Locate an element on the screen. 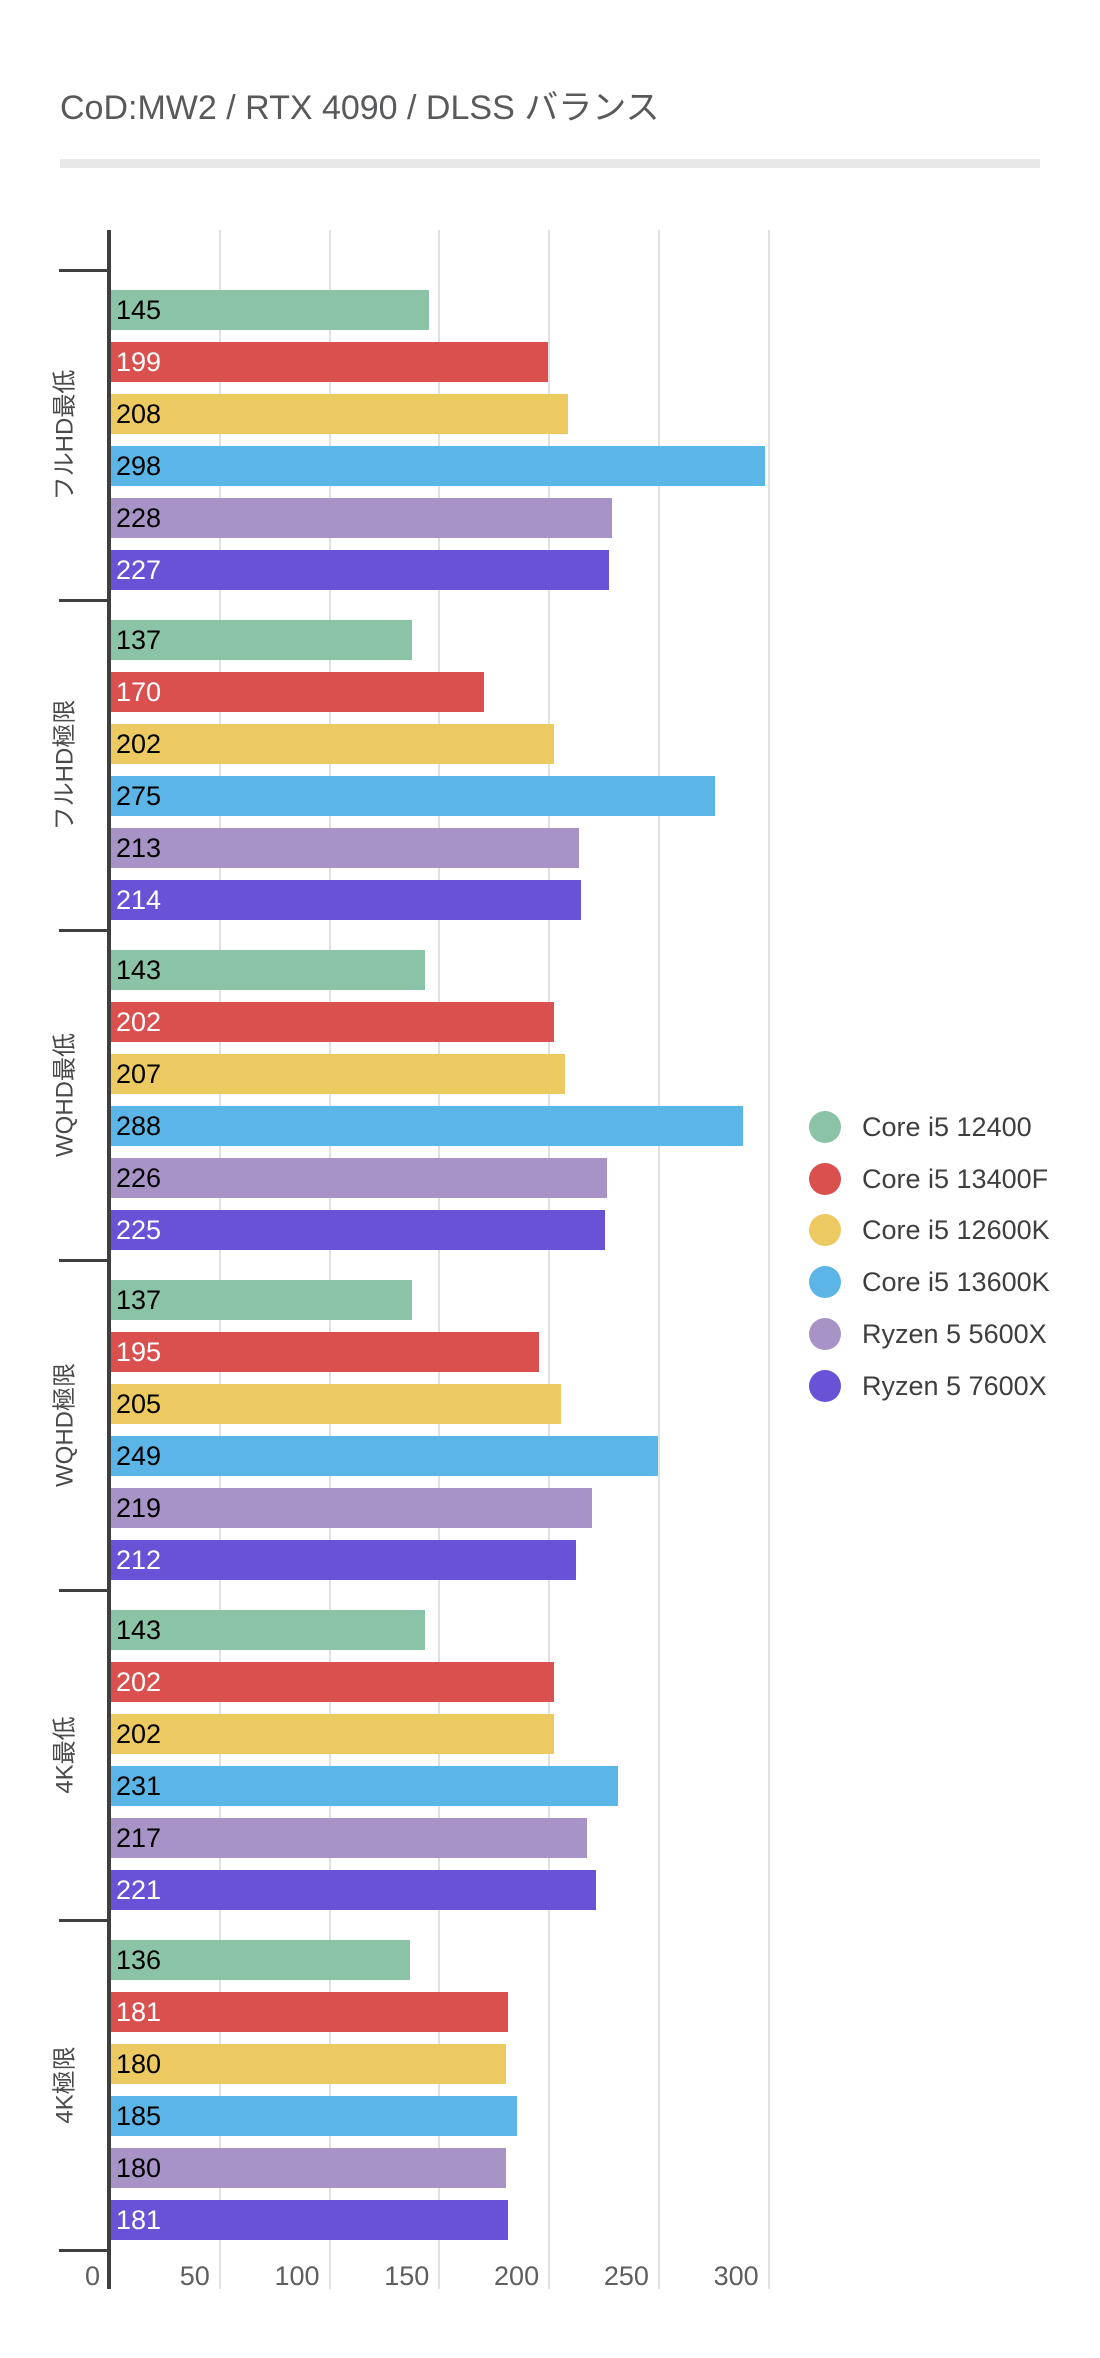 This screenshot has height=2358, width=1100. bar: 219 is located at coordinates (351, 1508).